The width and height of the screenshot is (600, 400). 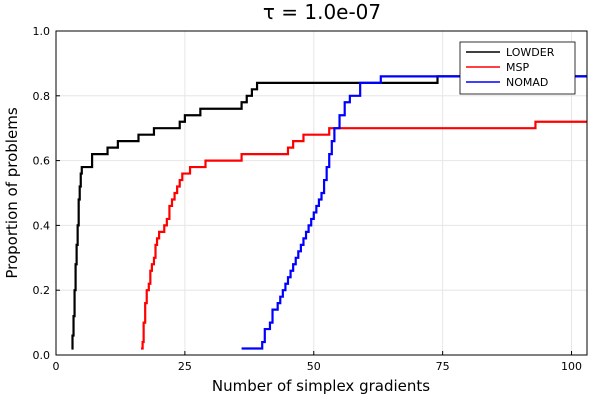 I want to click on x-tick-label: 50, so click(x=314, y=366).